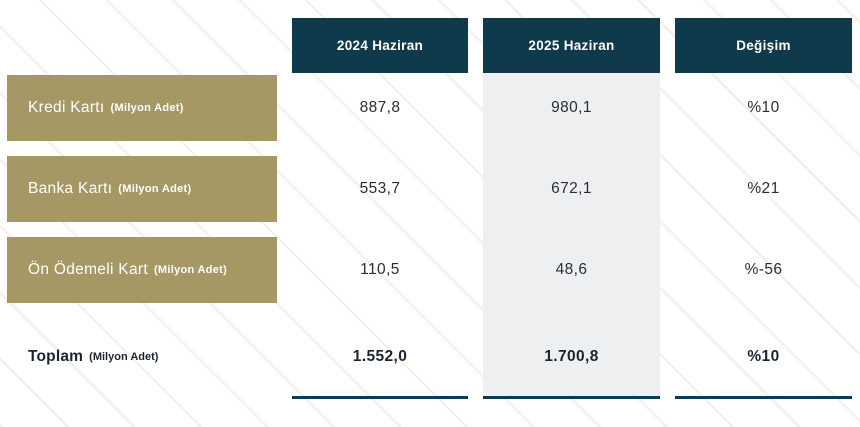 This screenshot has width=860, height=427. Describe the element at coordinates (763, 107) in the screenshot. I see `cell-kredi-karti-change: %10` at that location.